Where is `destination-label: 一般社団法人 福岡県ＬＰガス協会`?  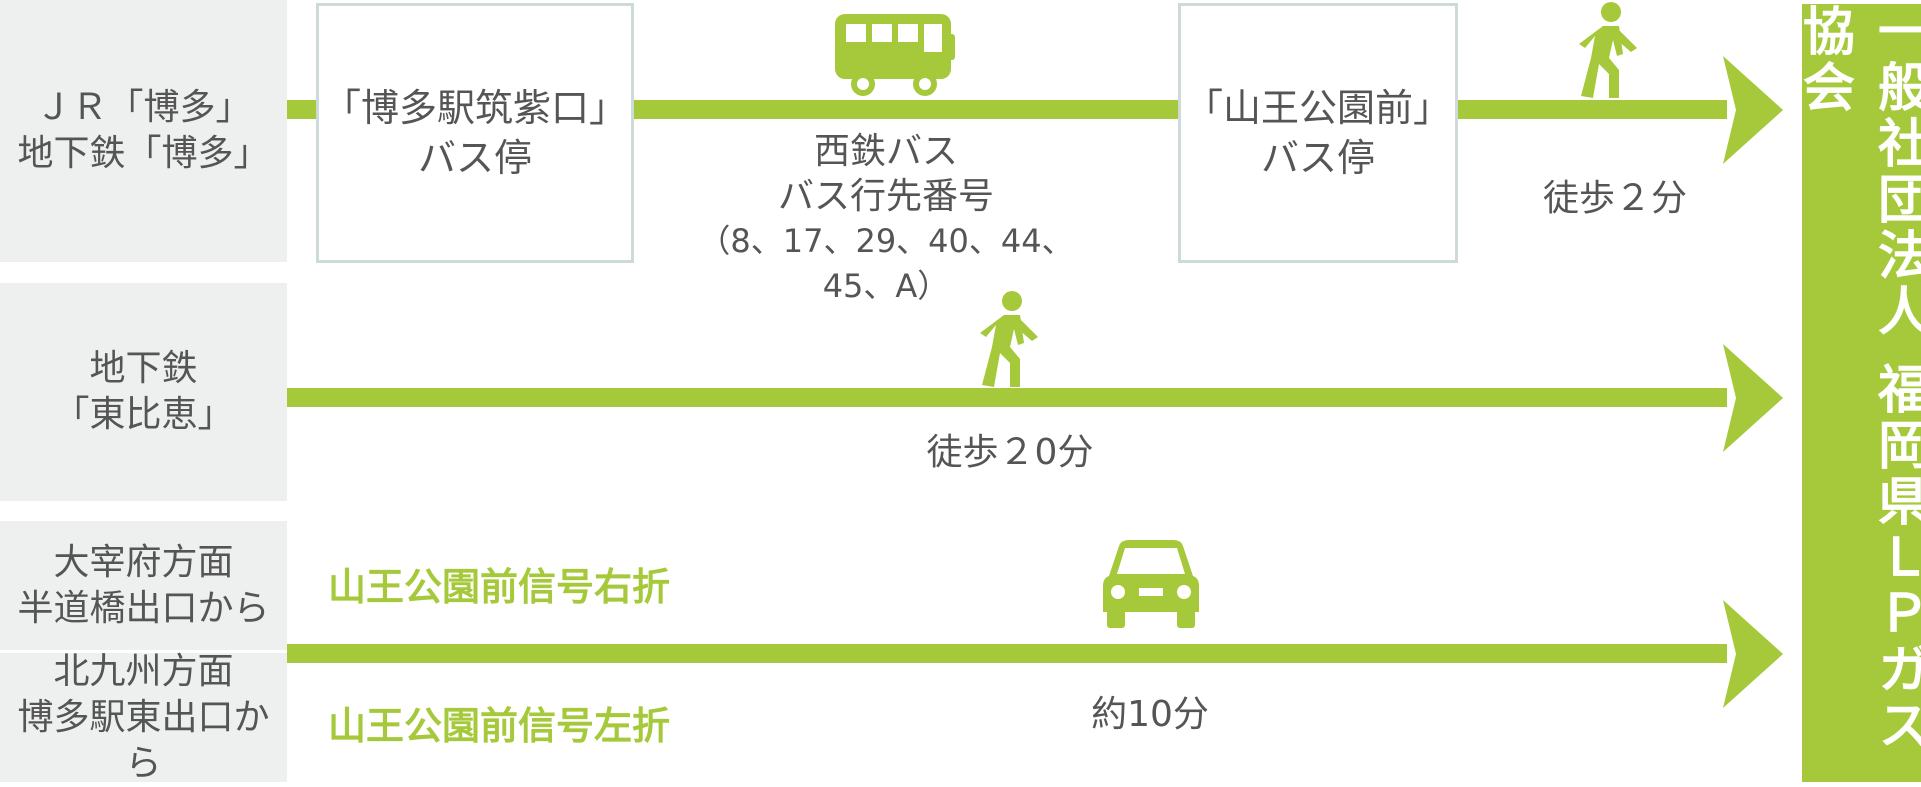
destination-label: 一般社団法人 福岡県ＬＰガス協会 is located at coordinates (1854, 393).